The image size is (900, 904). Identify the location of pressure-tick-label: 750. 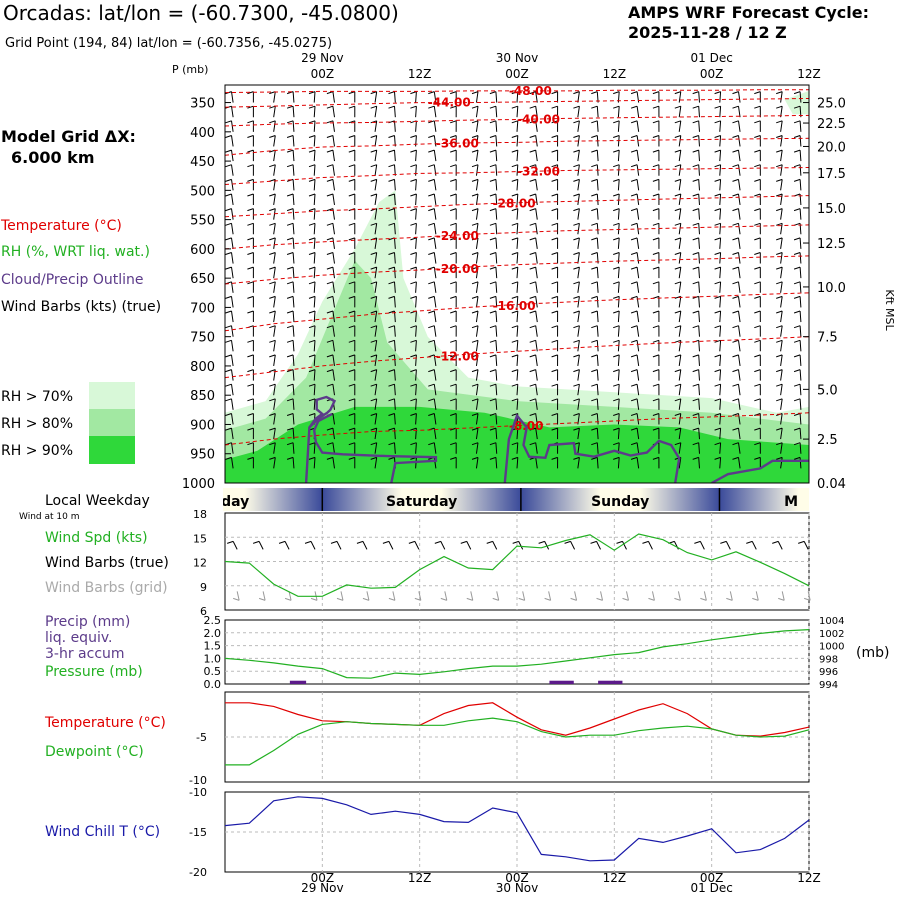
(202, 338).